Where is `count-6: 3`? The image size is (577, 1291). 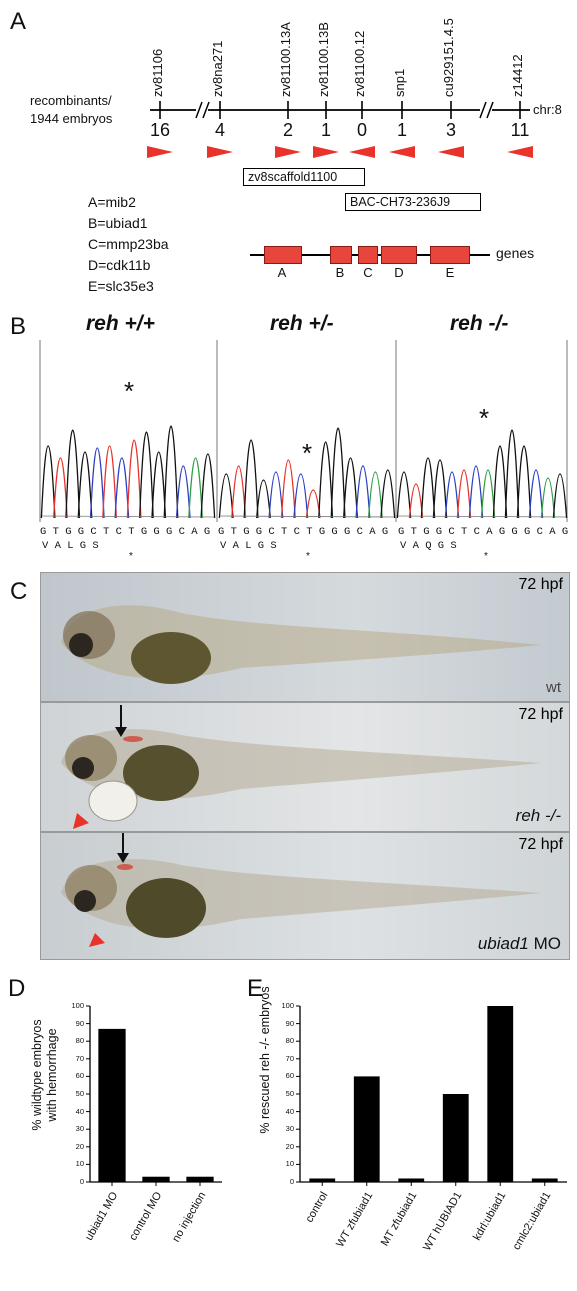
count-6: 3 is located at coordinates (450, 130).